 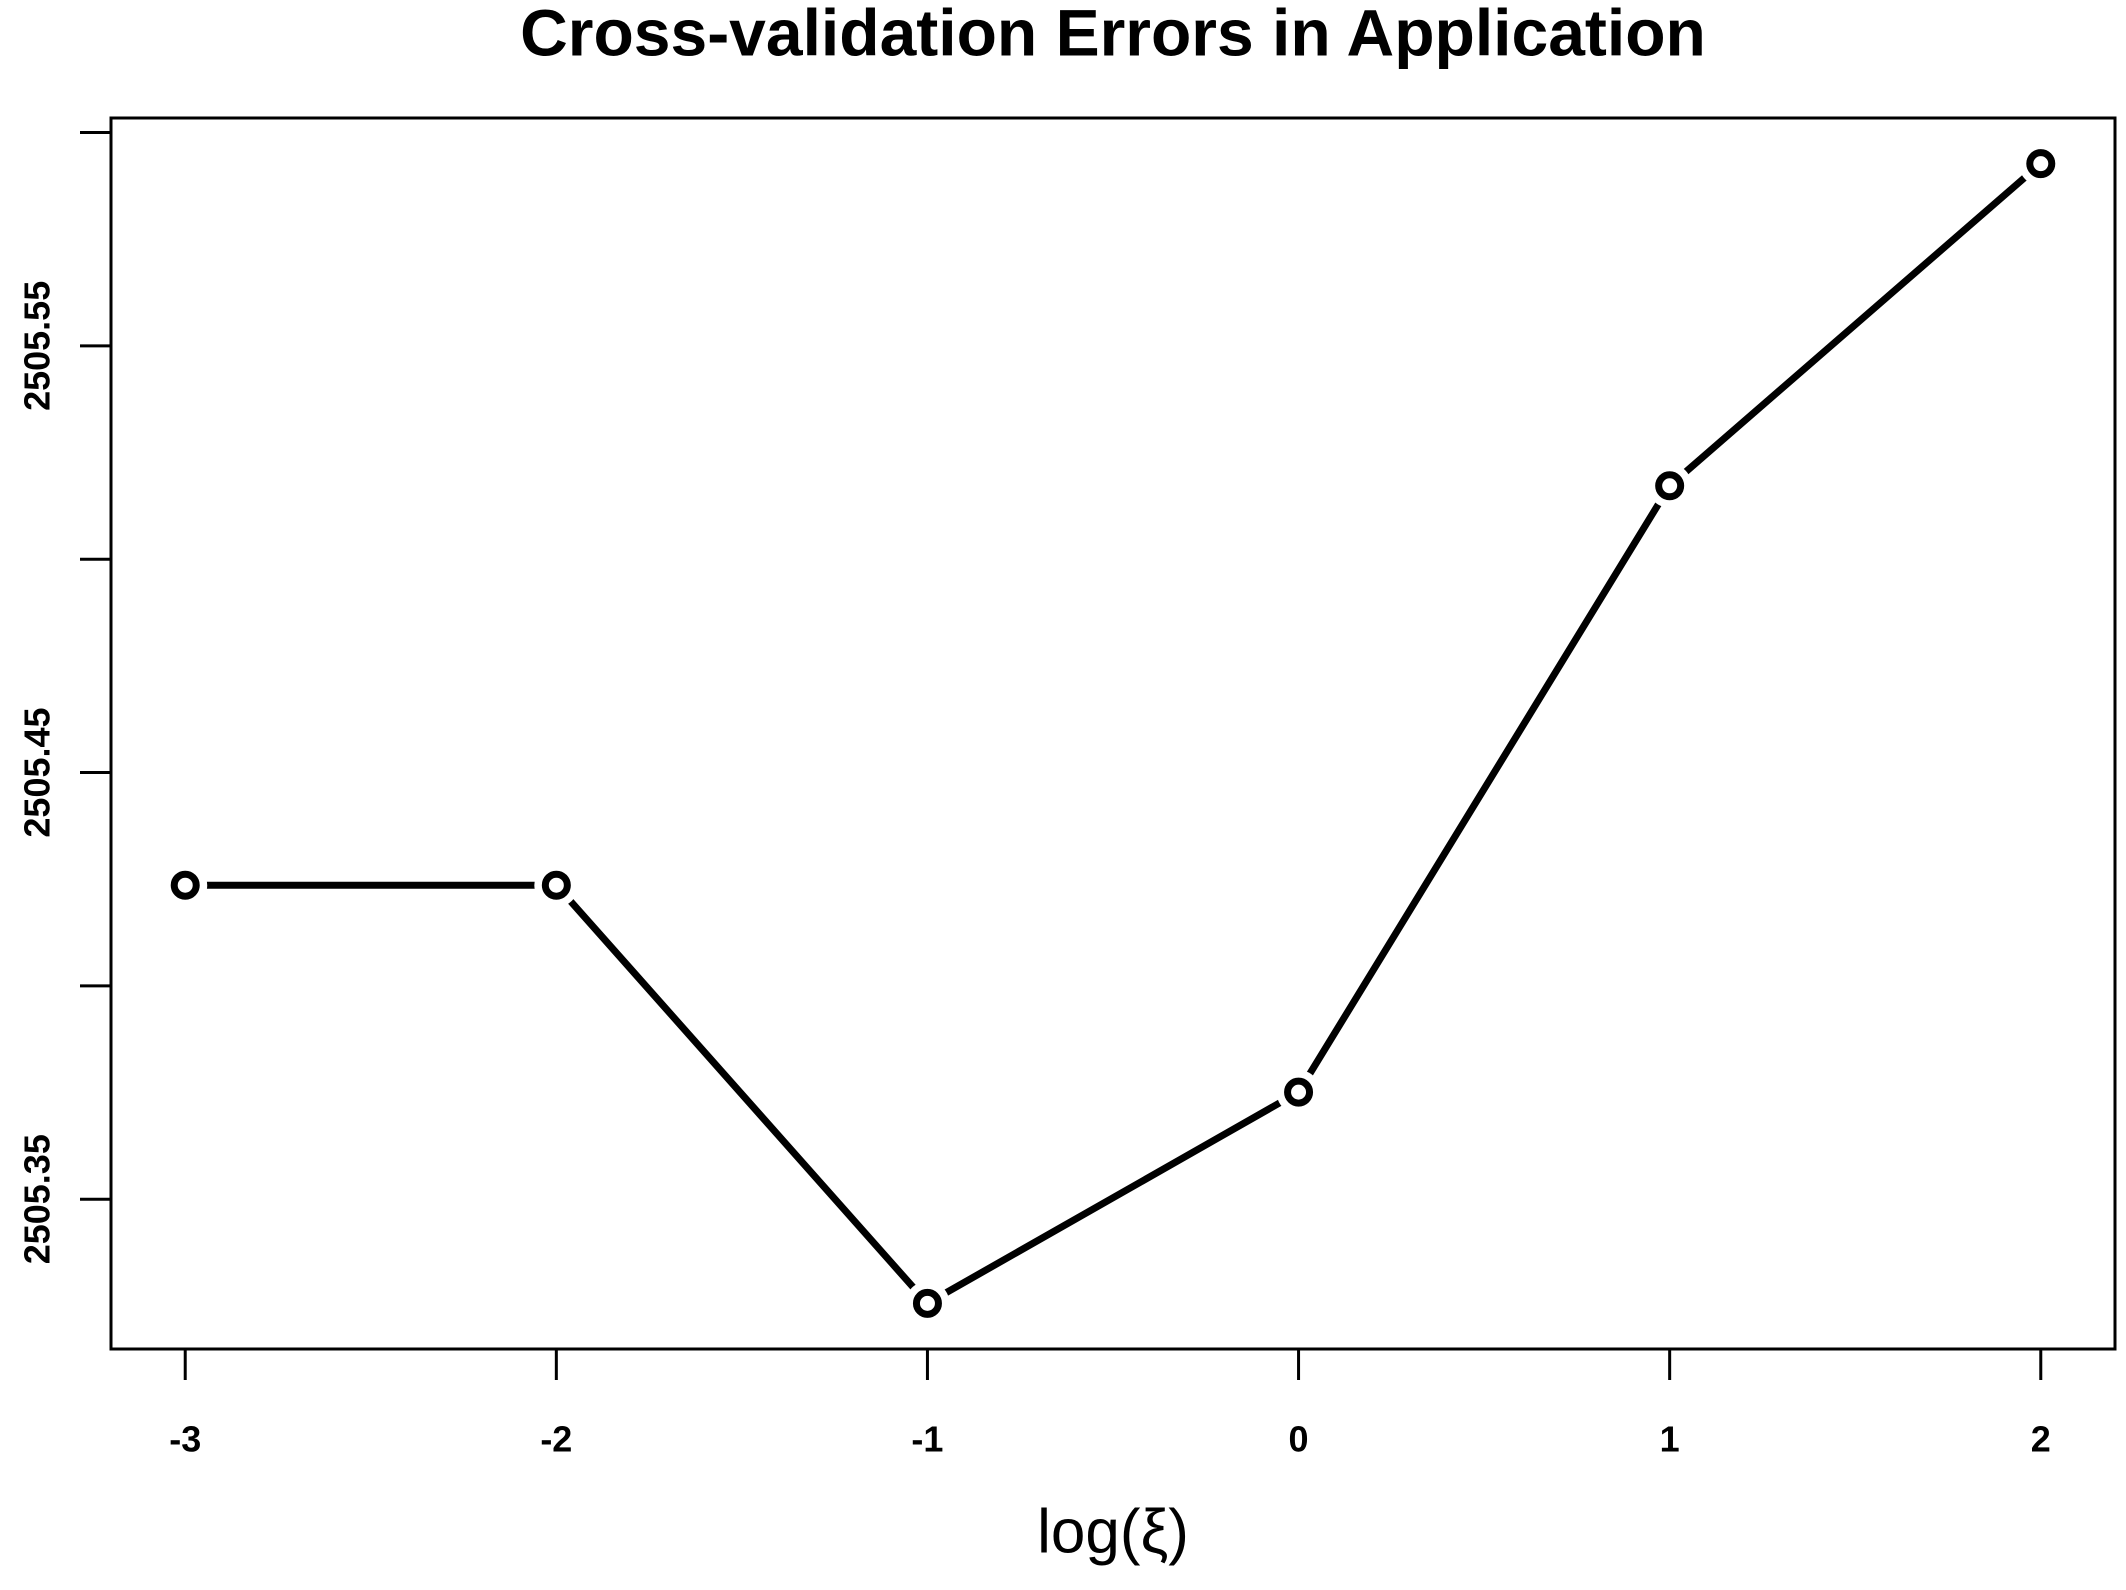 What do you see at coordinates (185, 1439) in the screenshot?
I see `x-tick-label: -3` at bounding box center [185, 1439].